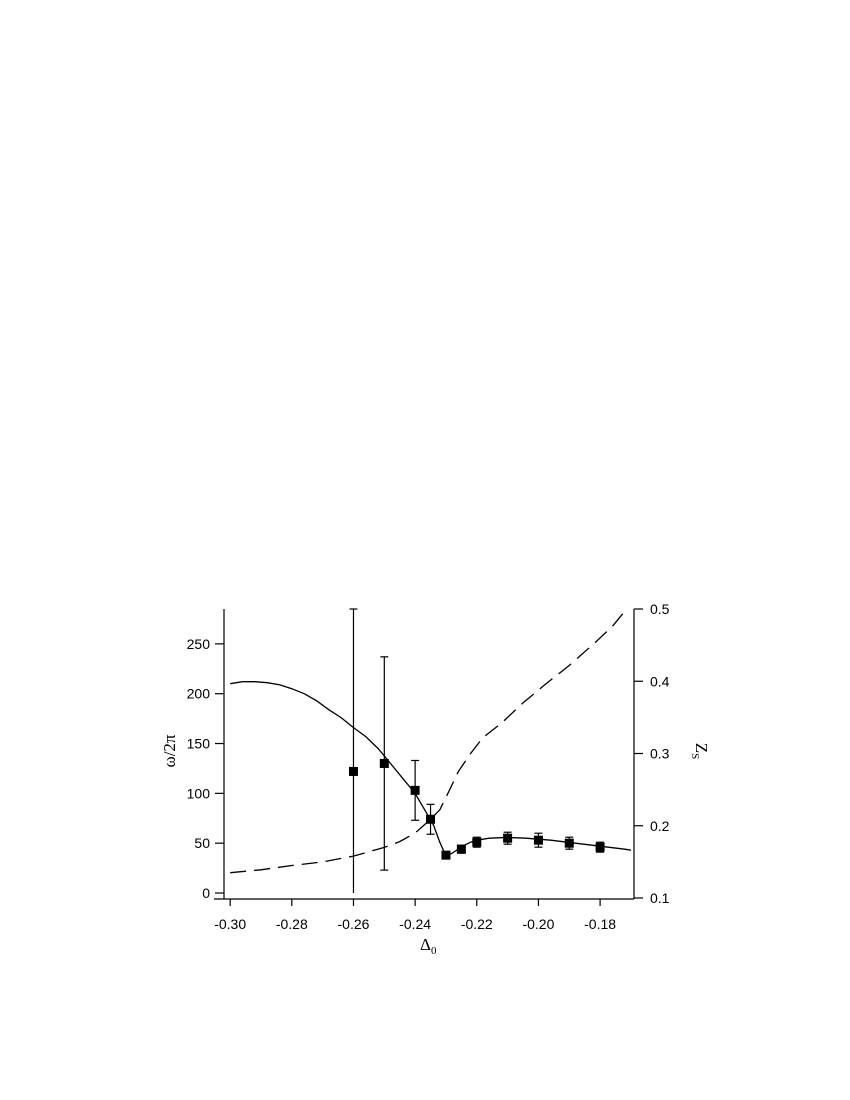 The width and height of the screenshot is (850, 1100). What do you see at coordinates (431, 769) in the screenshot?
I see `frequency-solid-curve` at bounding box center [431, 769].